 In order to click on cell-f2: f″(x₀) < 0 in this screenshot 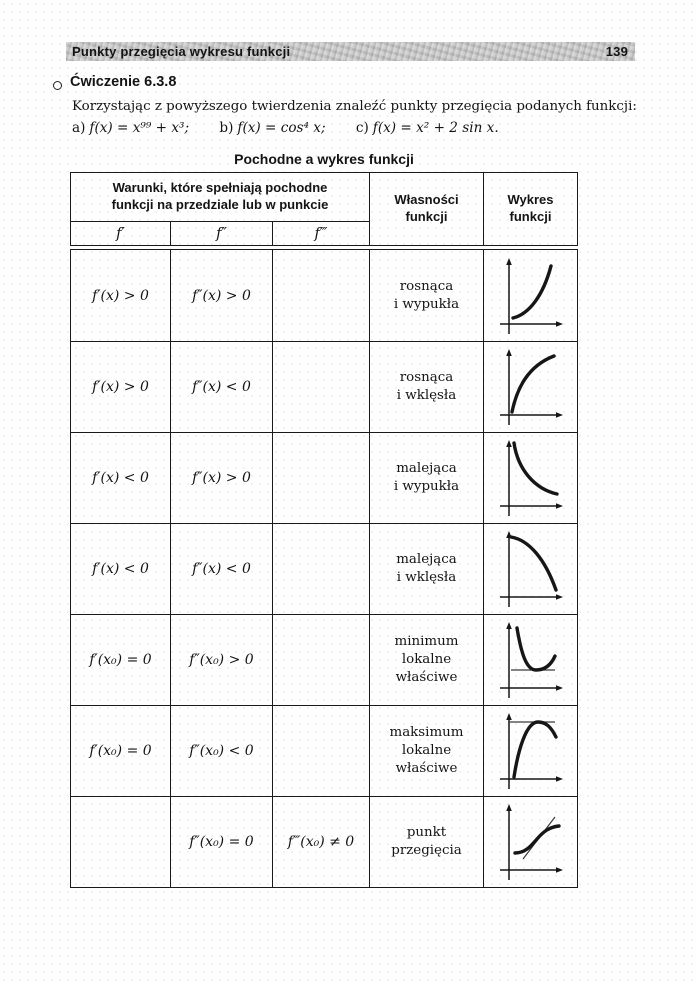, I will do `click(221, 750)`.